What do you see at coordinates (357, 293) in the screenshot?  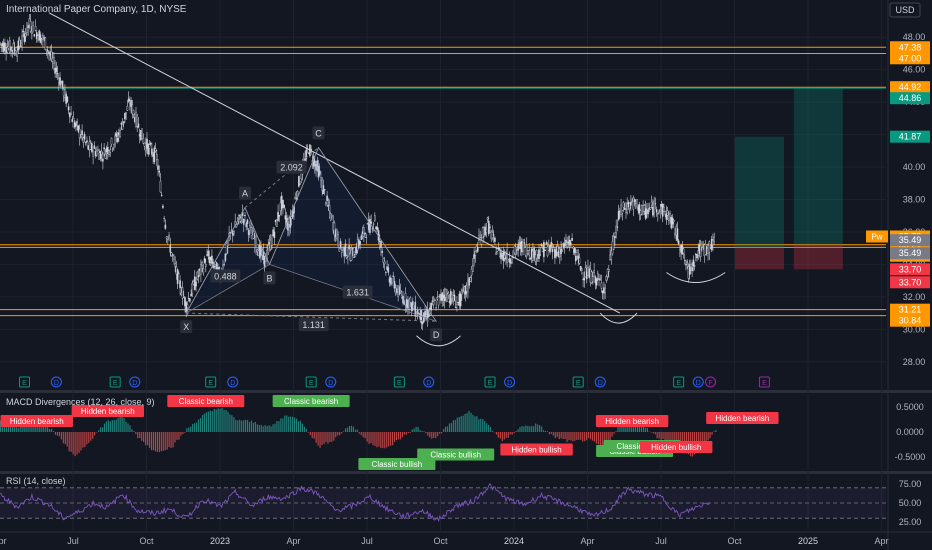 I see `pattern-ratio-label: 1.631` at bounding box center [357, 293].